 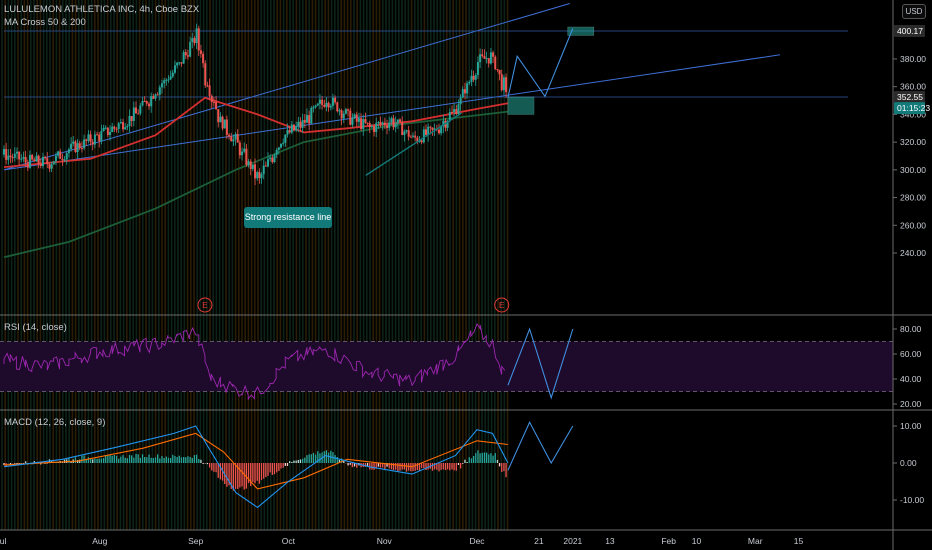 What do you see at coordinates (540, 63) in the screenshot?
I see `price-projection-path` at bounding box center [540, 63].